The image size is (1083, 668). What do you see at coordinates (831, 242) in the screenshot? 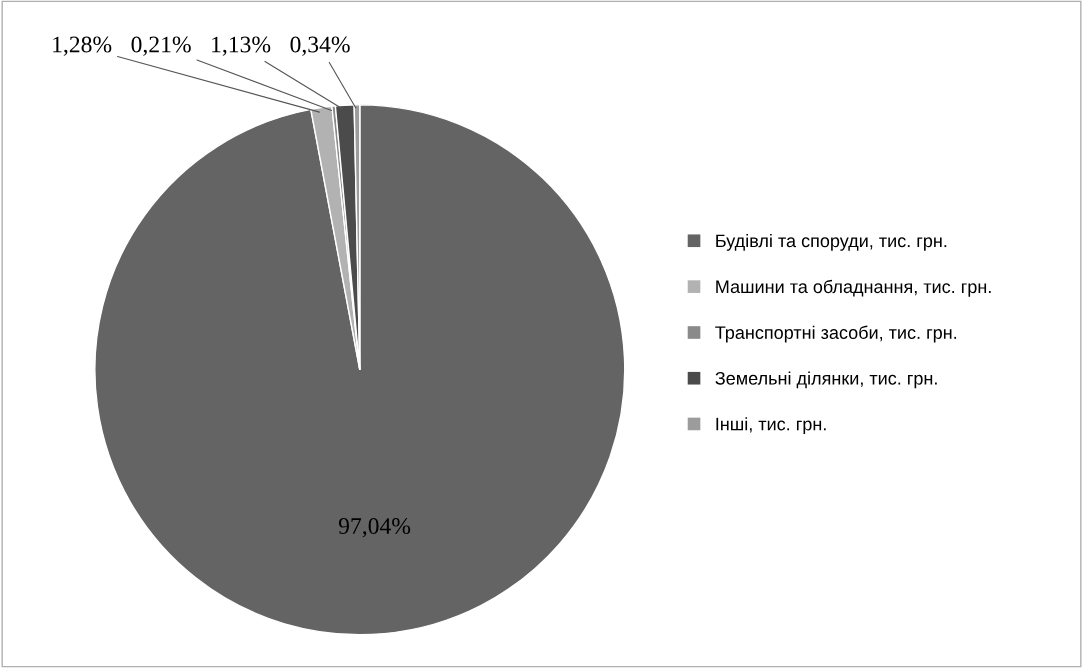
I see `legend-label: Будівлі та споруди, тис. грн.` at bounding box center [831, 242].